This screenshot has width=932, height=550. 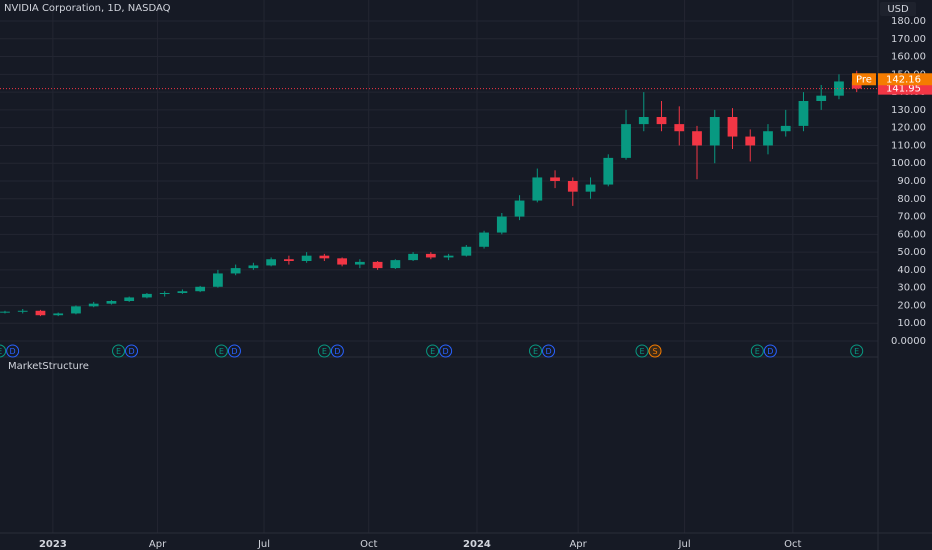 I want to click on pre-price-tag: Pre, so click(x=864, y=79).